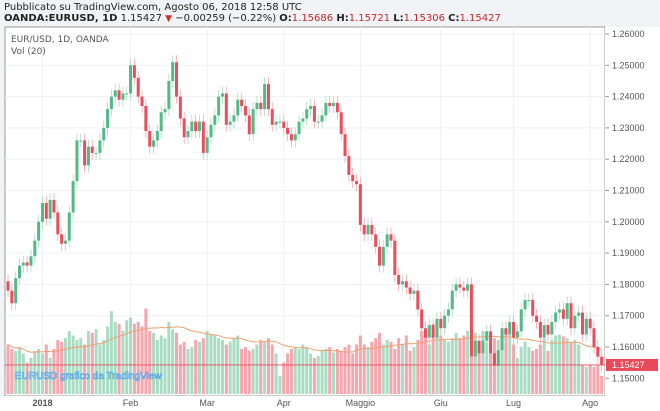  I want to click on watermark: EURUSD grafico da TradingView, so click(88, 376).